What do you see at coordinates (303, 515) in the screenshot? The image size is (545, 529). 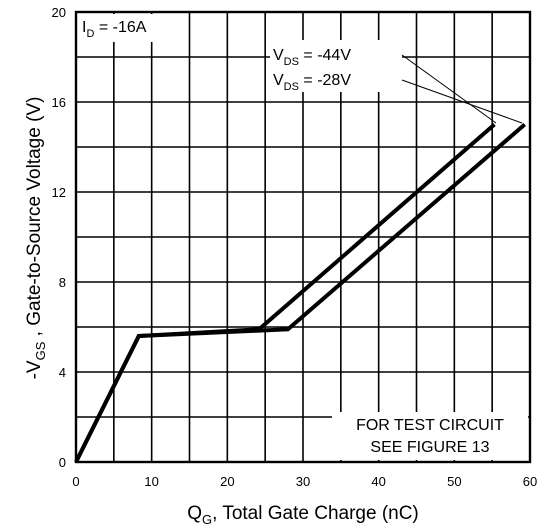 I see `x-axis-title: QG, Total Gate Charge (nC)` at bounding box center [303, 515].